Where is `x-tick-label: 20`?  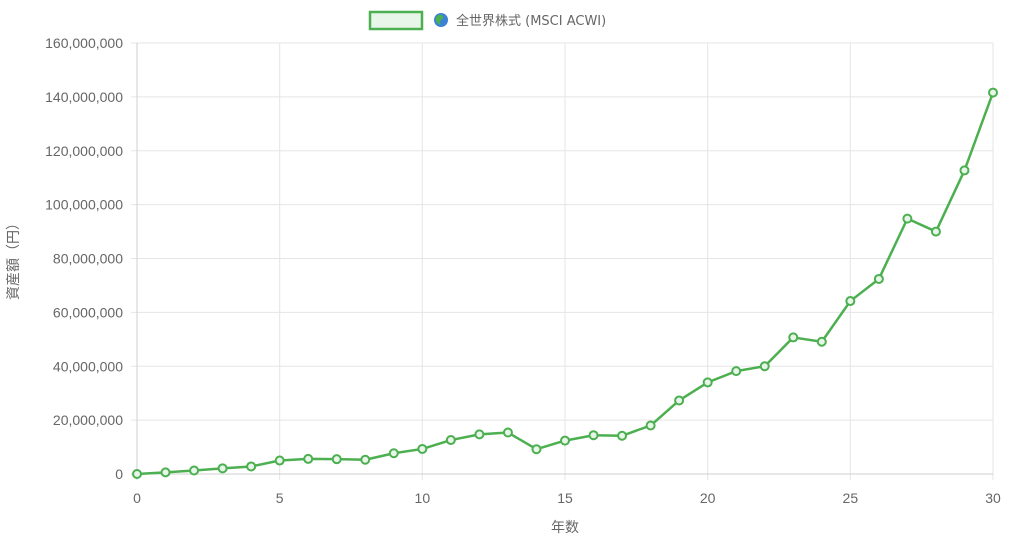 x-tick-label: 20 is located at coordinates (708, 498).